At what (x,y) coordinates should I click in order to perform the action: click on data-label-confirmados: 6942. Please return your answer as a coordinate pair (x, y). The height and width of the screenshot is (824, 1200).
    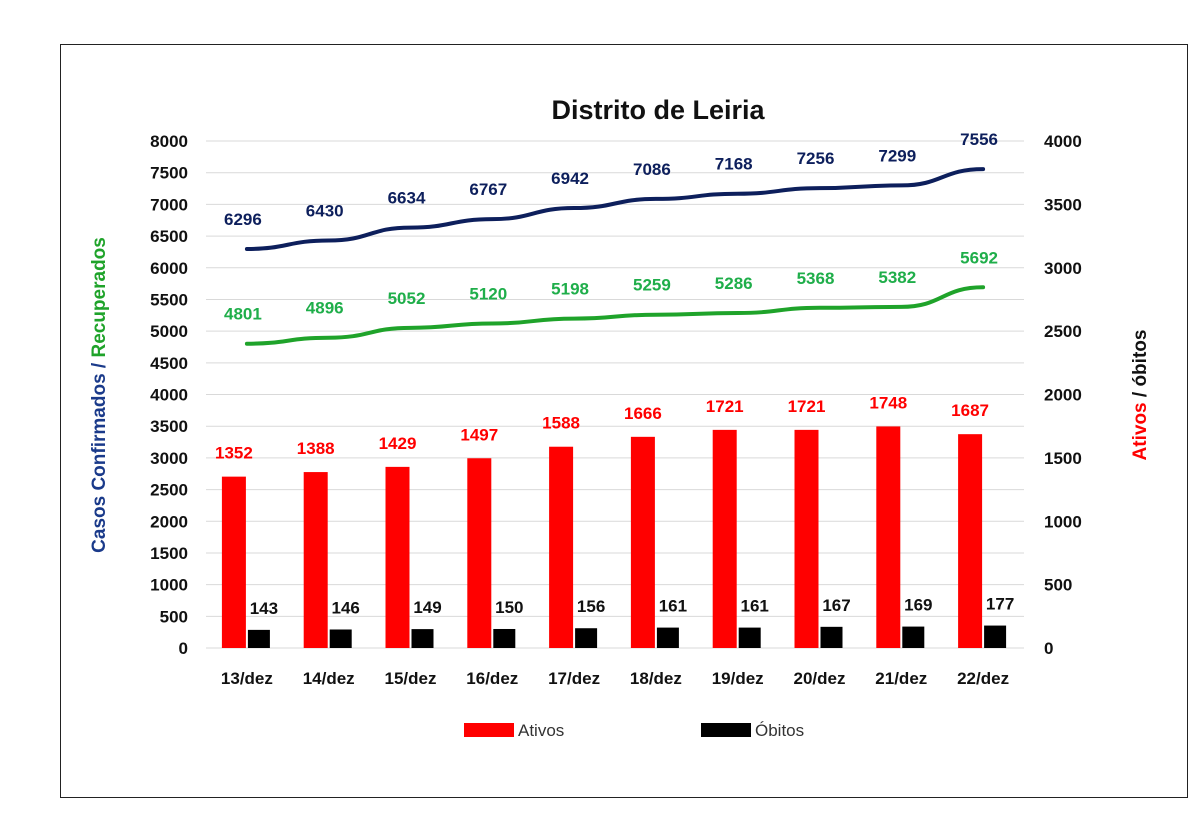
    Looking at the image, I should click on (570, 178).